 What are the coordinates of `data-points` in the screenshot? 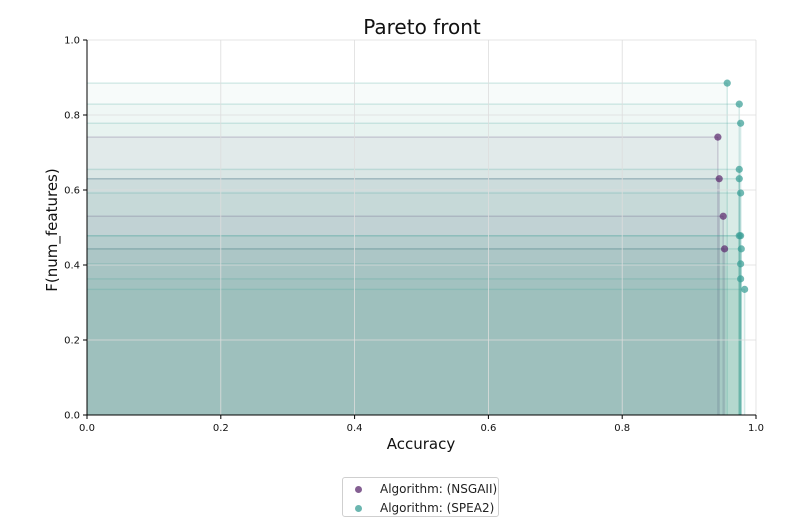 It's located at (731, 186).